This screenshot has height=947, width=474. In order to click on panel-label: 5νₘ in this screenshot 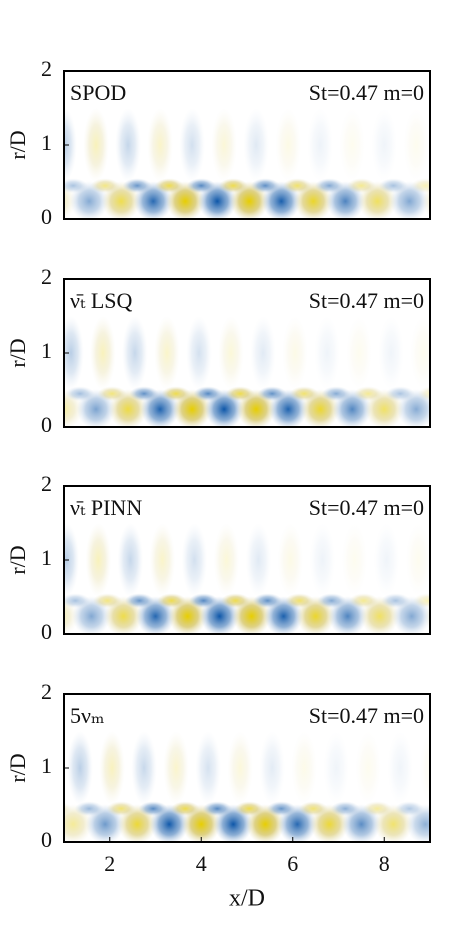, I will do `click(87, 715)`.